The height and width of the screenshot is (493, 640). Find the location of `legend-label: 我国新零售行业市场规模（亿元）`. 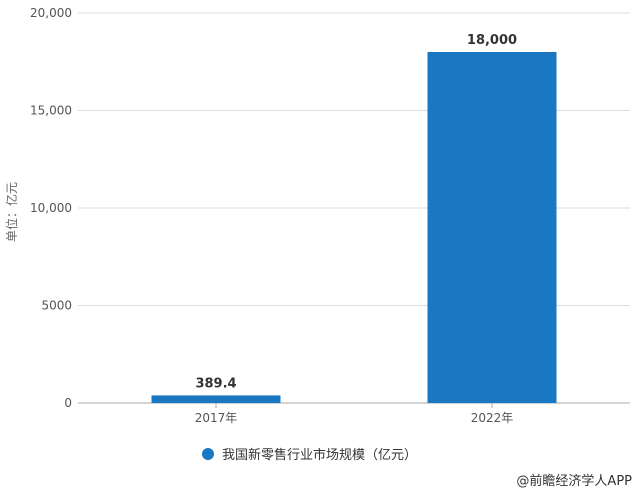

legend-label: 我国新零售行业市场规模（亿元） is located at coordinates (320, 455).